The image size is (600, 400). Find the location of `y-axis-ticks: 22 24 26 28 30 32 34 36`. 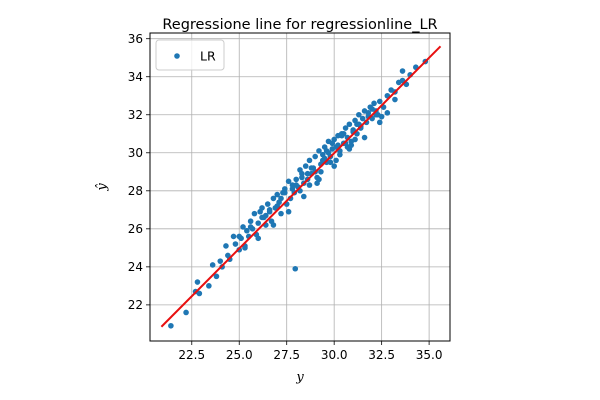

y-axis-ticks: 22 24 26 28 30 32 34 36 is located at coordinates (139, 172).